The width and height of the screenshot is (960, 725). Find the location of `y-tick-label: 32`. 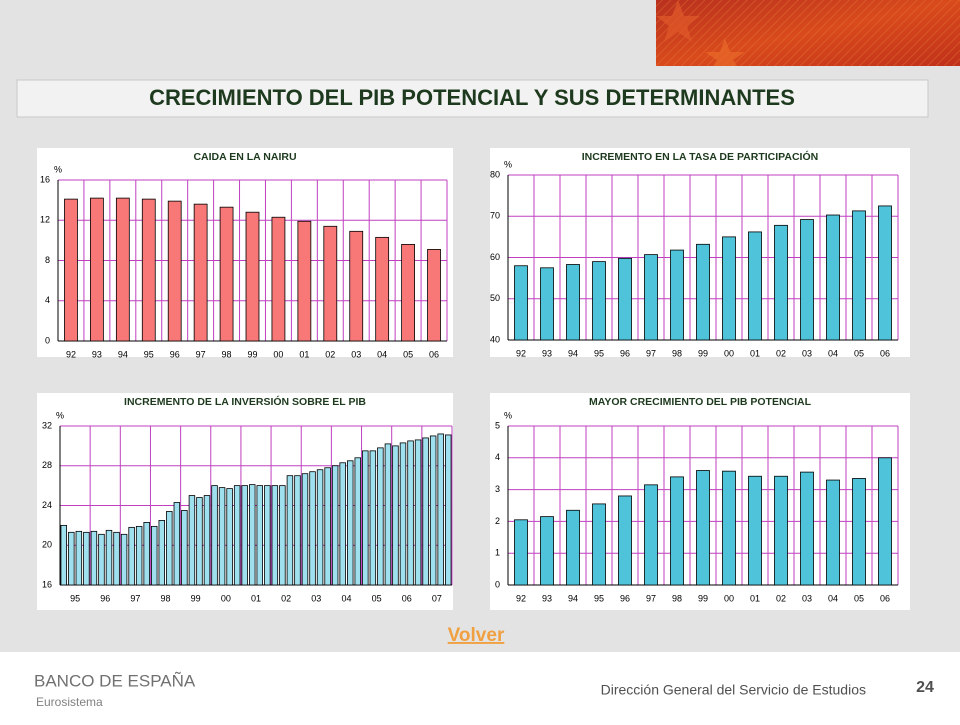

y-tick-label: 32 is located at coordinates (47, 425).